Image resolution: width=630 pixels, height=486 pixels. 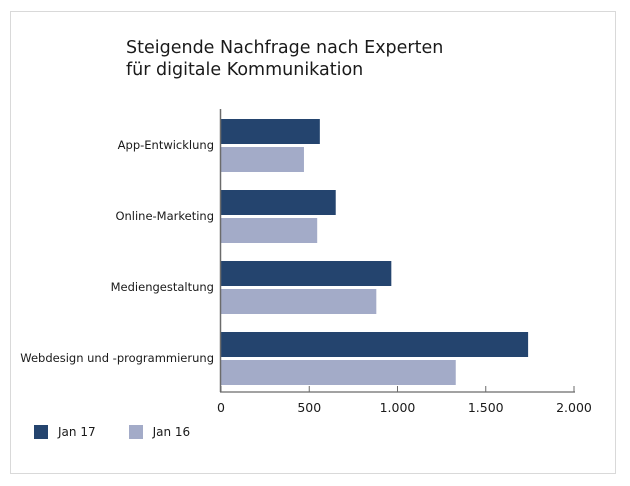 I want to click on x-tick-label: 1.500, so click(x=486, y=407).